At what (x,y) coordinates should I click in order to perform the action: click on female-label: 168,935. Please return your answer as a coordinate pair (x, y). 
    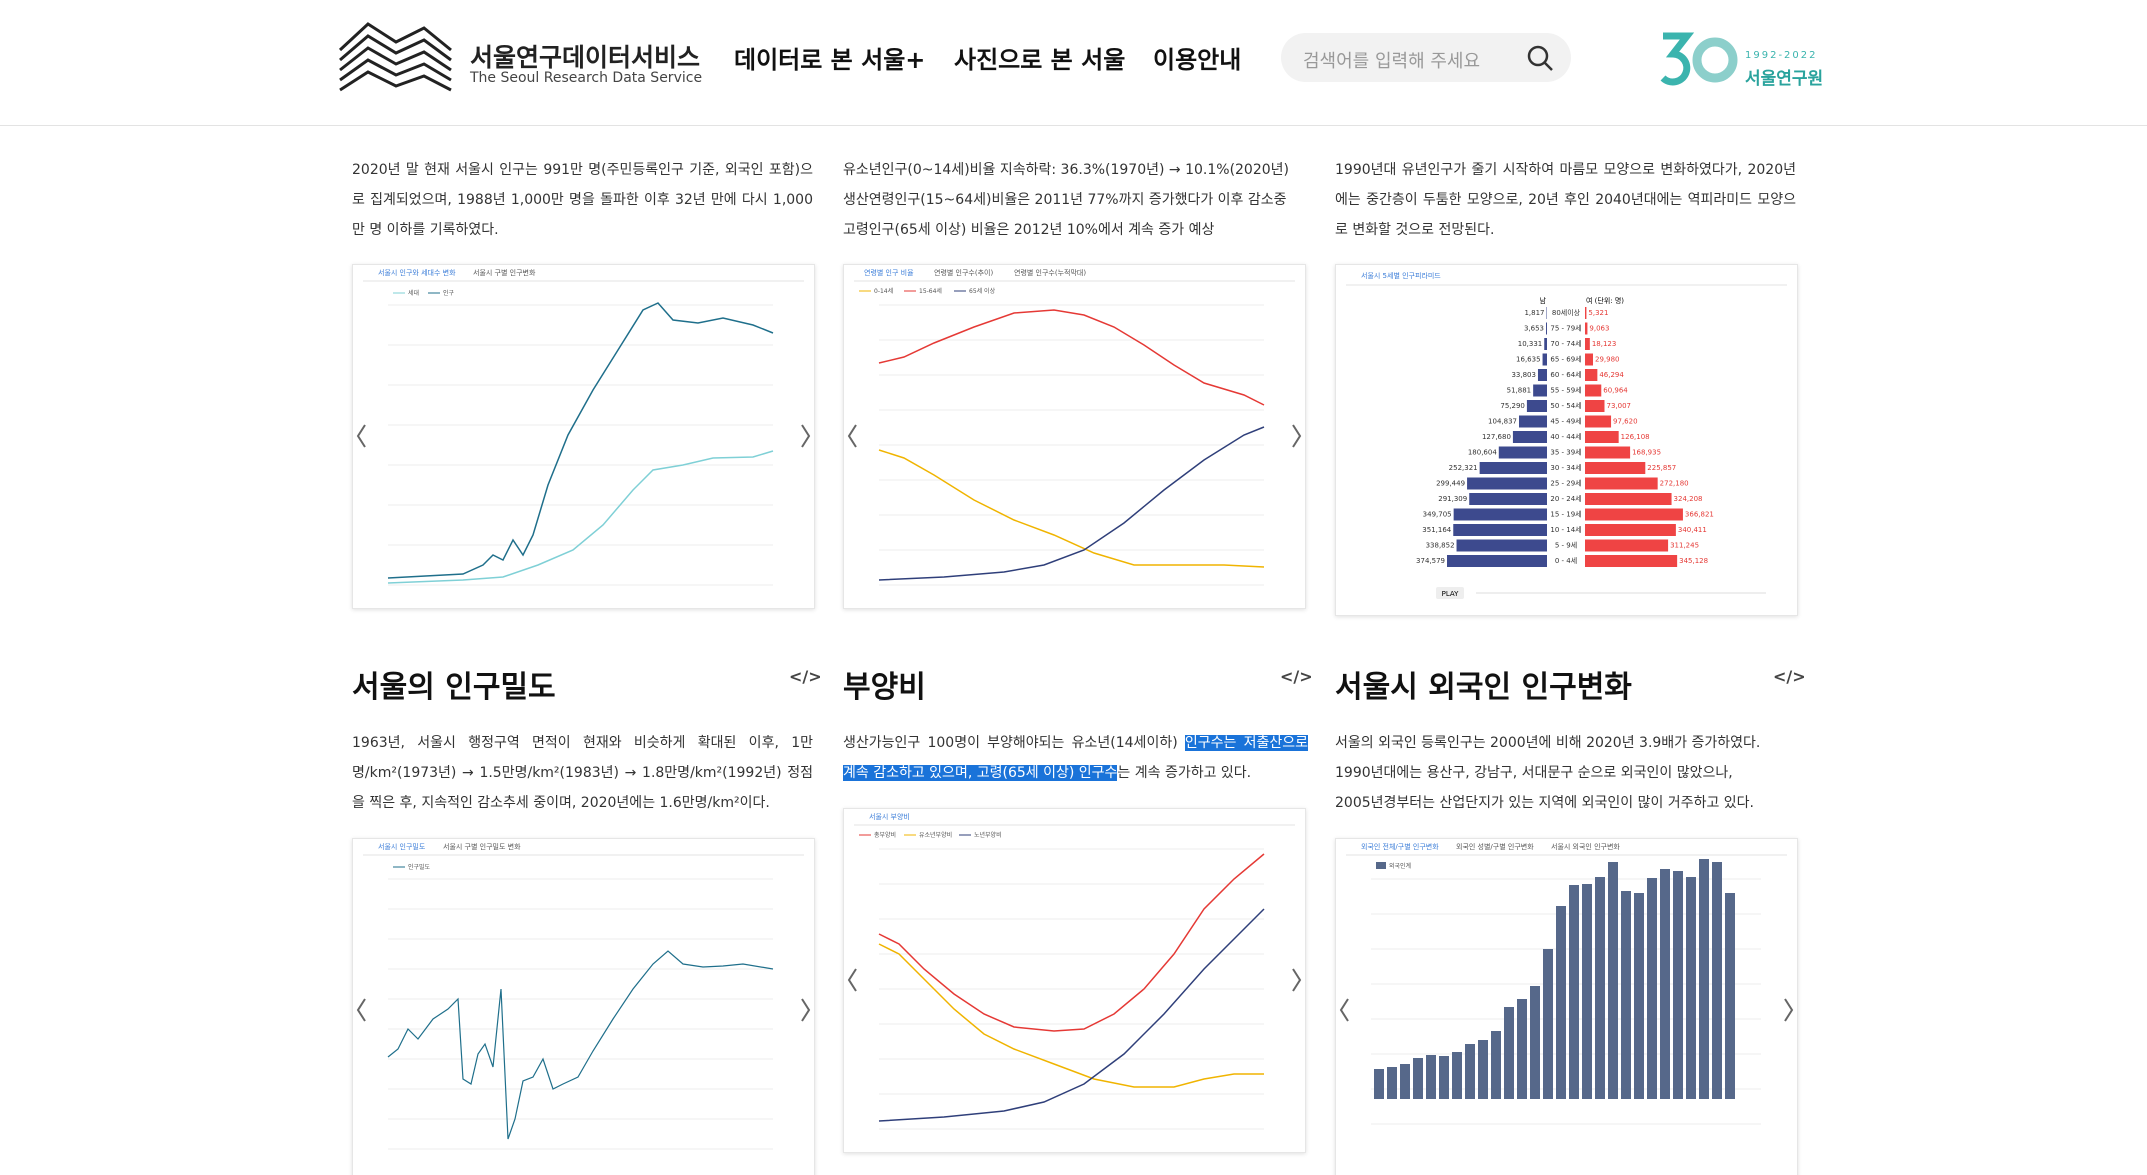
    Looking at the image, I should click on (1646, 453).